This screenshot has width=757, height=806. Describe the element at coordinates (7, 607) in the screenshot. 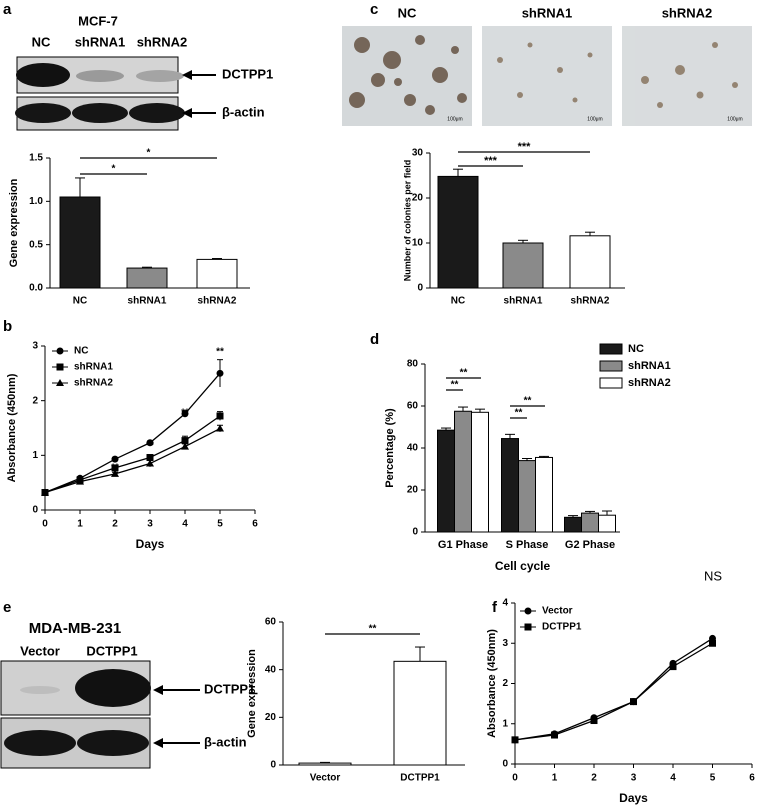

I see `panel-label: e` at that location.